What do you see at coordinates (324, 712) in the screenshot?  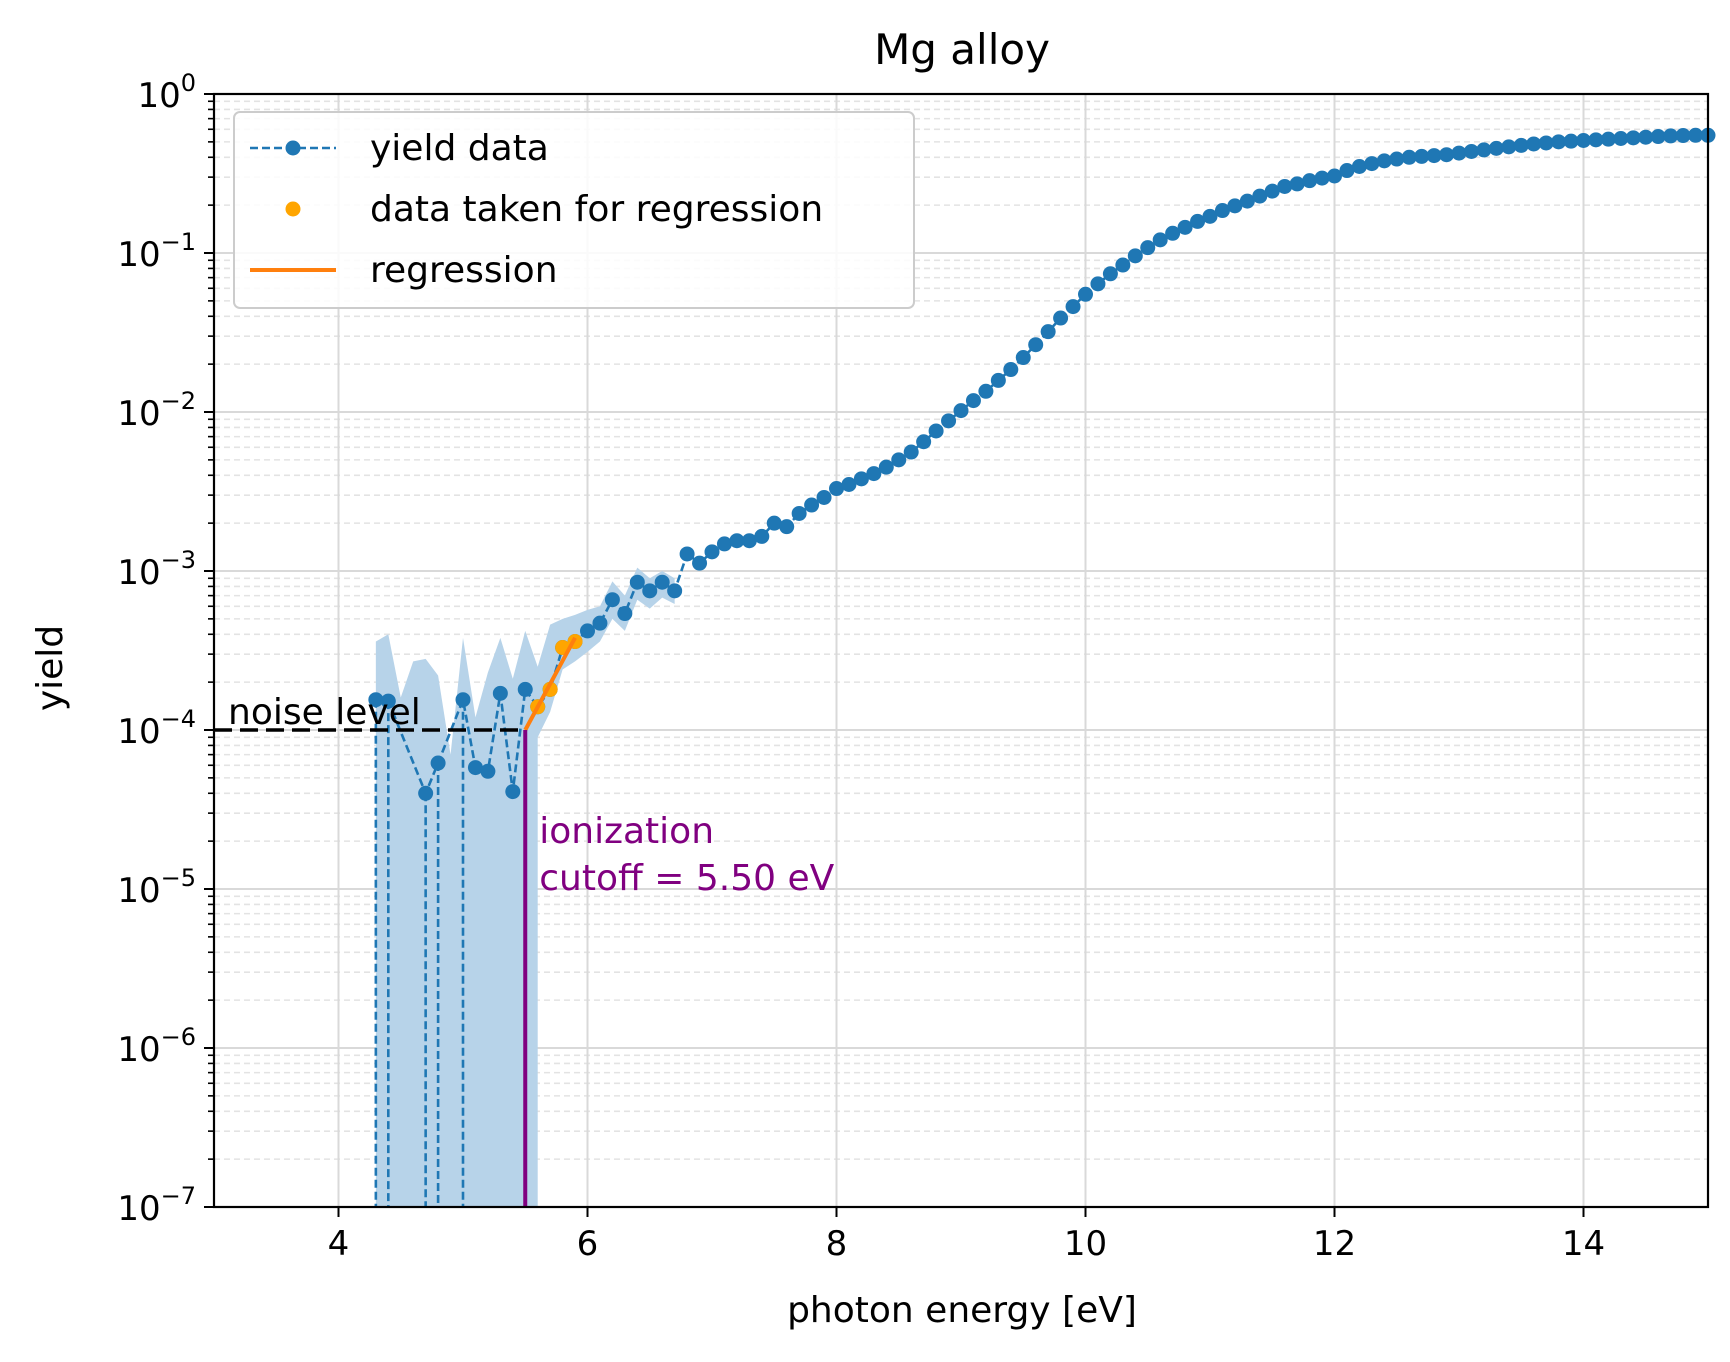 I see `noise-level-label: noise level` at bounding box center [324, 712].